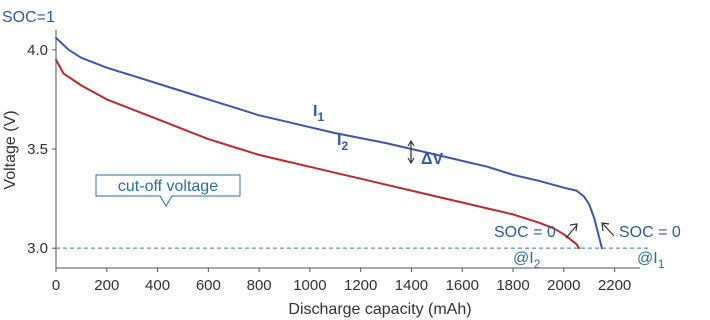 The image size is (710, 320). What do you see at coordinates (661, 264) in the screenshot?
I see `at-i1-sub: 1` at bounding box center [661, 264].